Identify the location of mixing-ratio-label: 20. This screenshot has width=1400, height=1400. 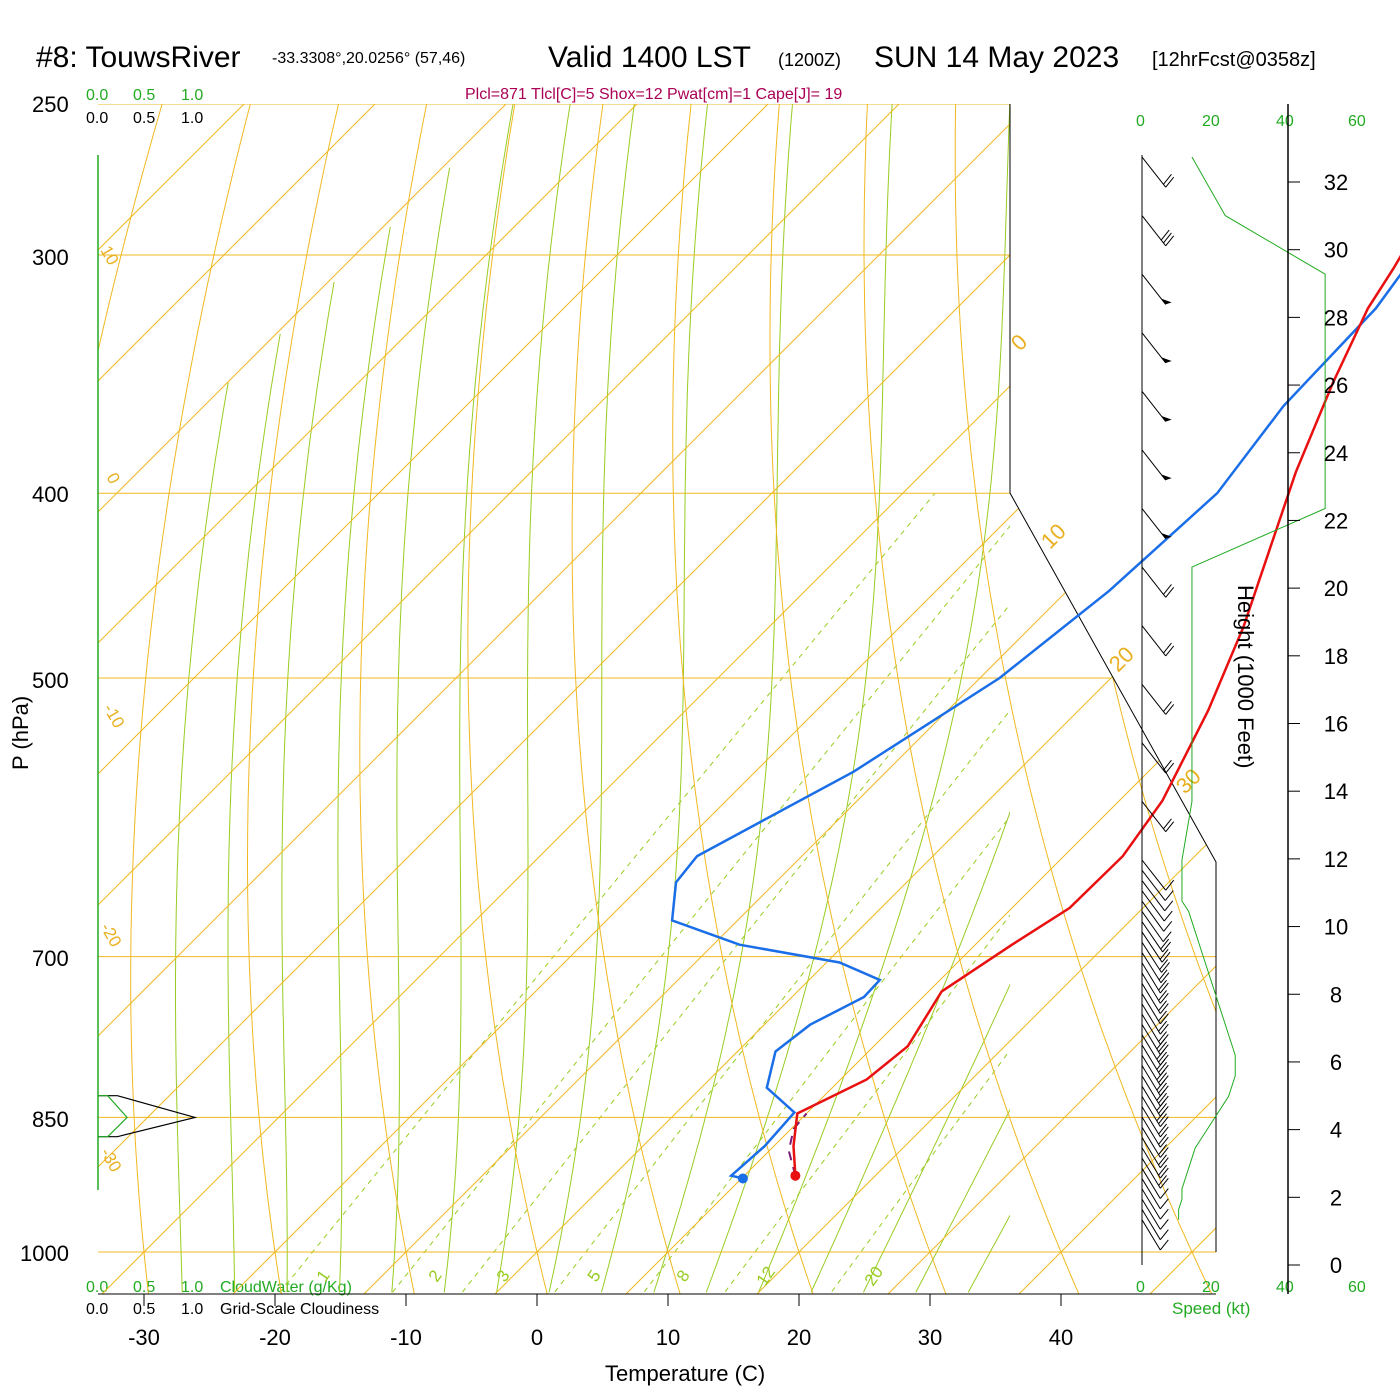
(874, 1276).